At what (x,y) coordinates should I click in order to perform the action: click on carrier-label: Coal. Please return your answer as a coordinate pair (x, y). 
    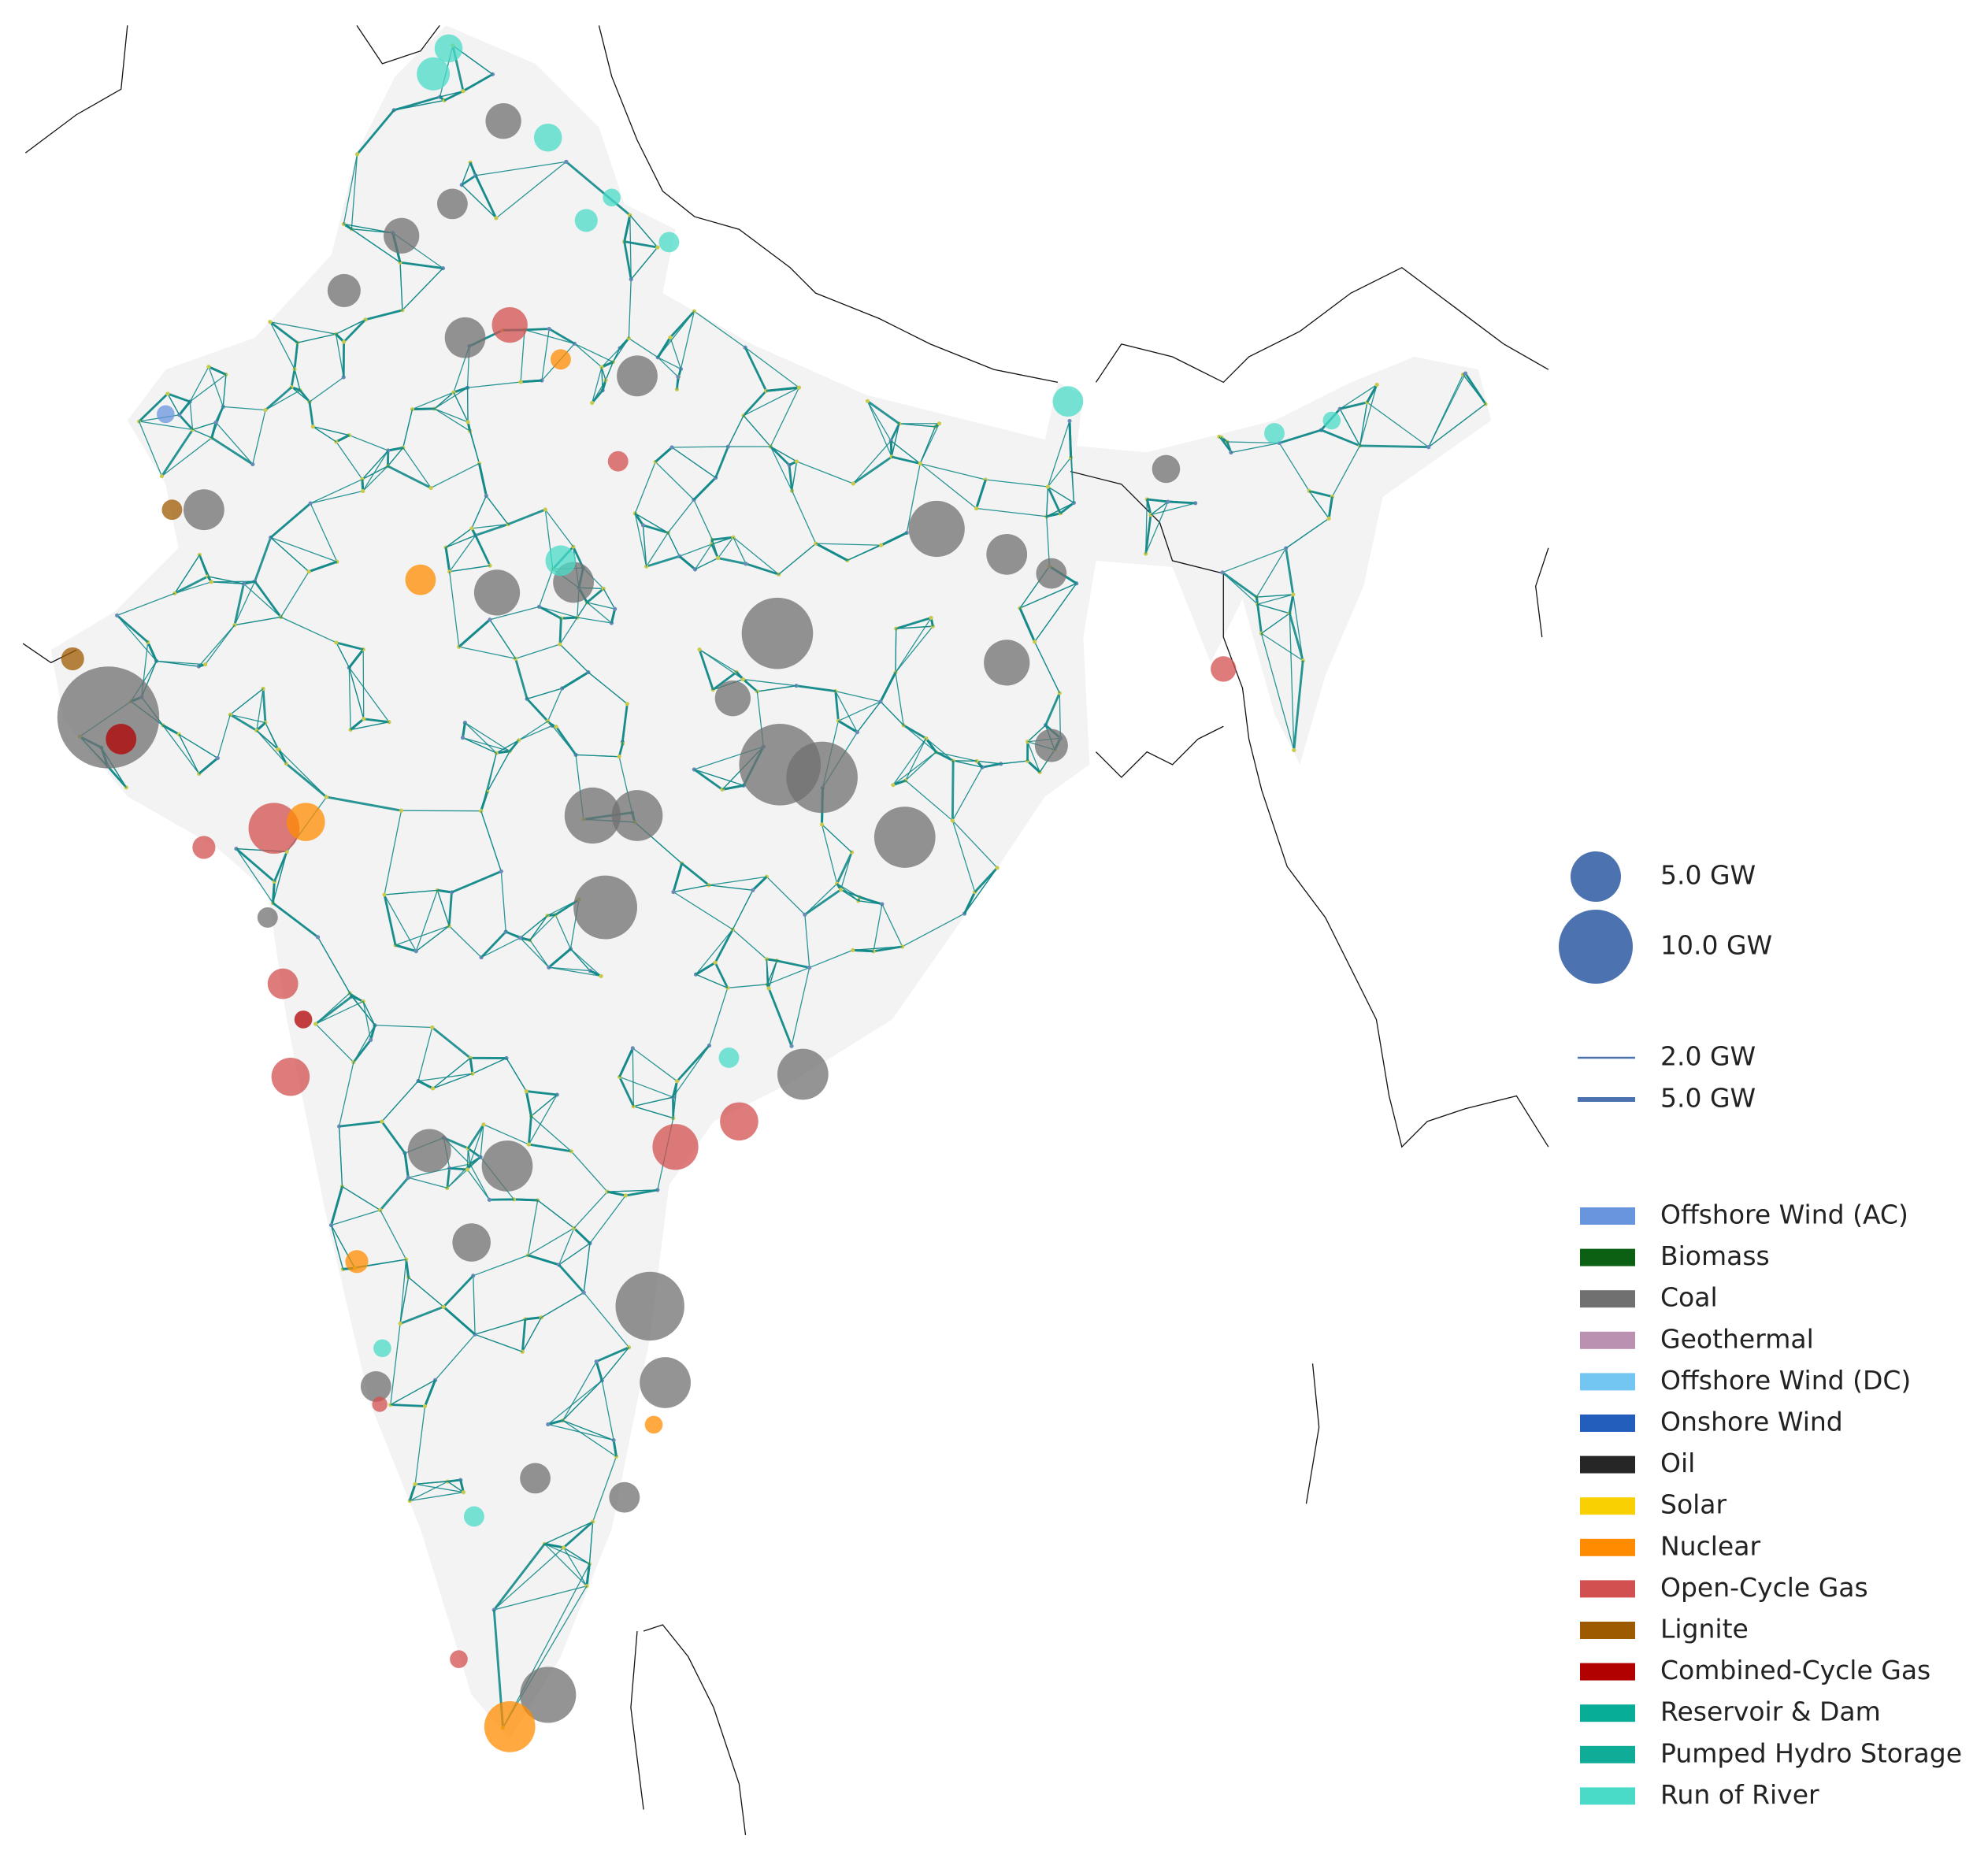
    Looking at the image, I should click on (1689, 1297).